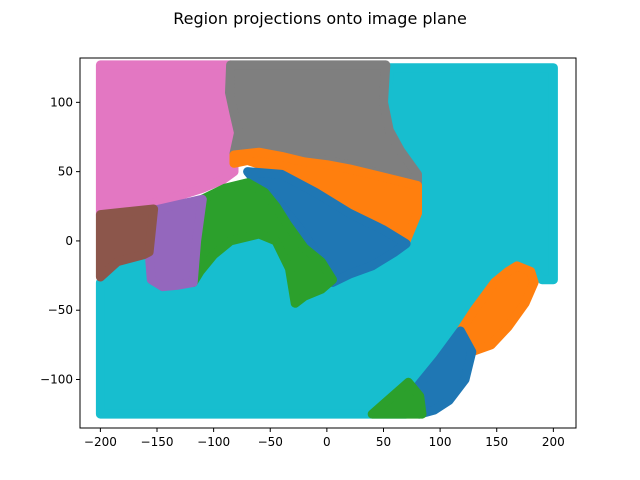  What do you see at coordinates (69, 241) in the screenshot?
I see `y-tick-label: 0` at bounding box center [69, 241].